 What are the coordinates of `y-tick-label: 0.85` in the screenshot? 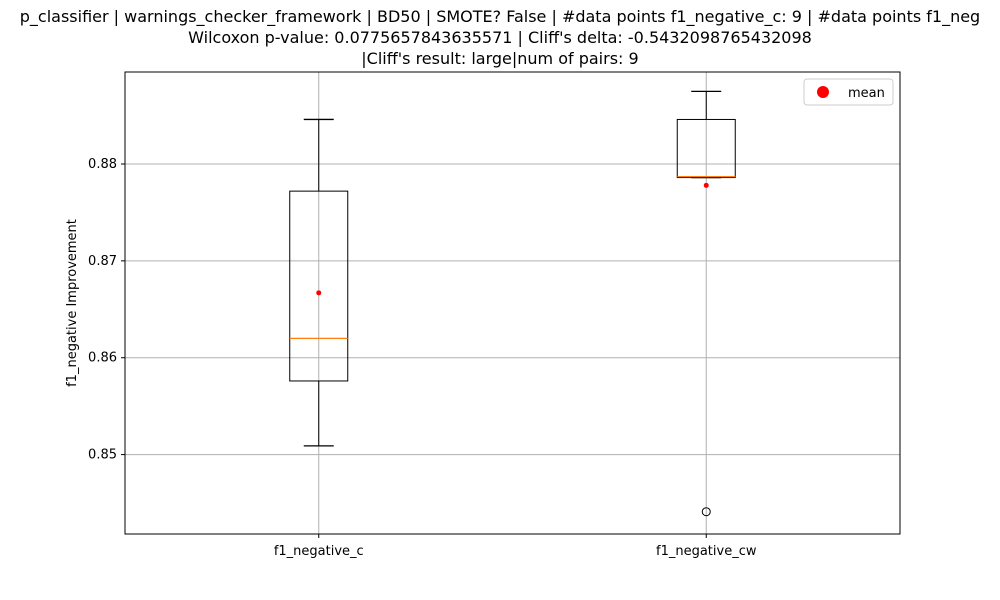 It's located at (102, 455).